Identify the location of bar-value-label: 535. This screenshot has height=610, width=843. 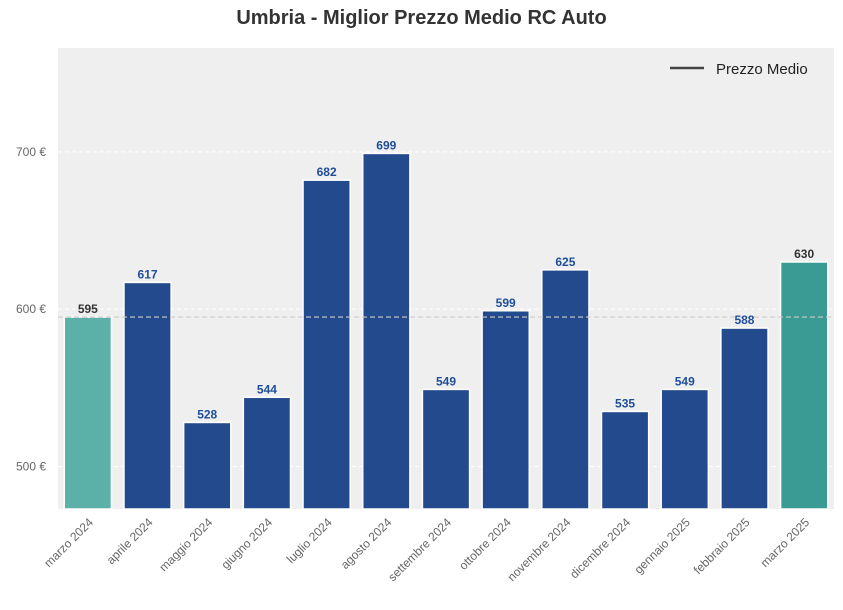
(625, 403).